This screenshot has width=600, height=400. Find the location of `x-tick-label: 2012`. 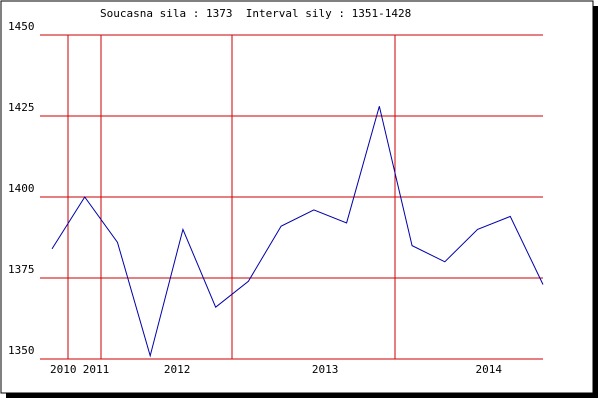

x-tick-label: 2012 is located at coordinates (177, 369).